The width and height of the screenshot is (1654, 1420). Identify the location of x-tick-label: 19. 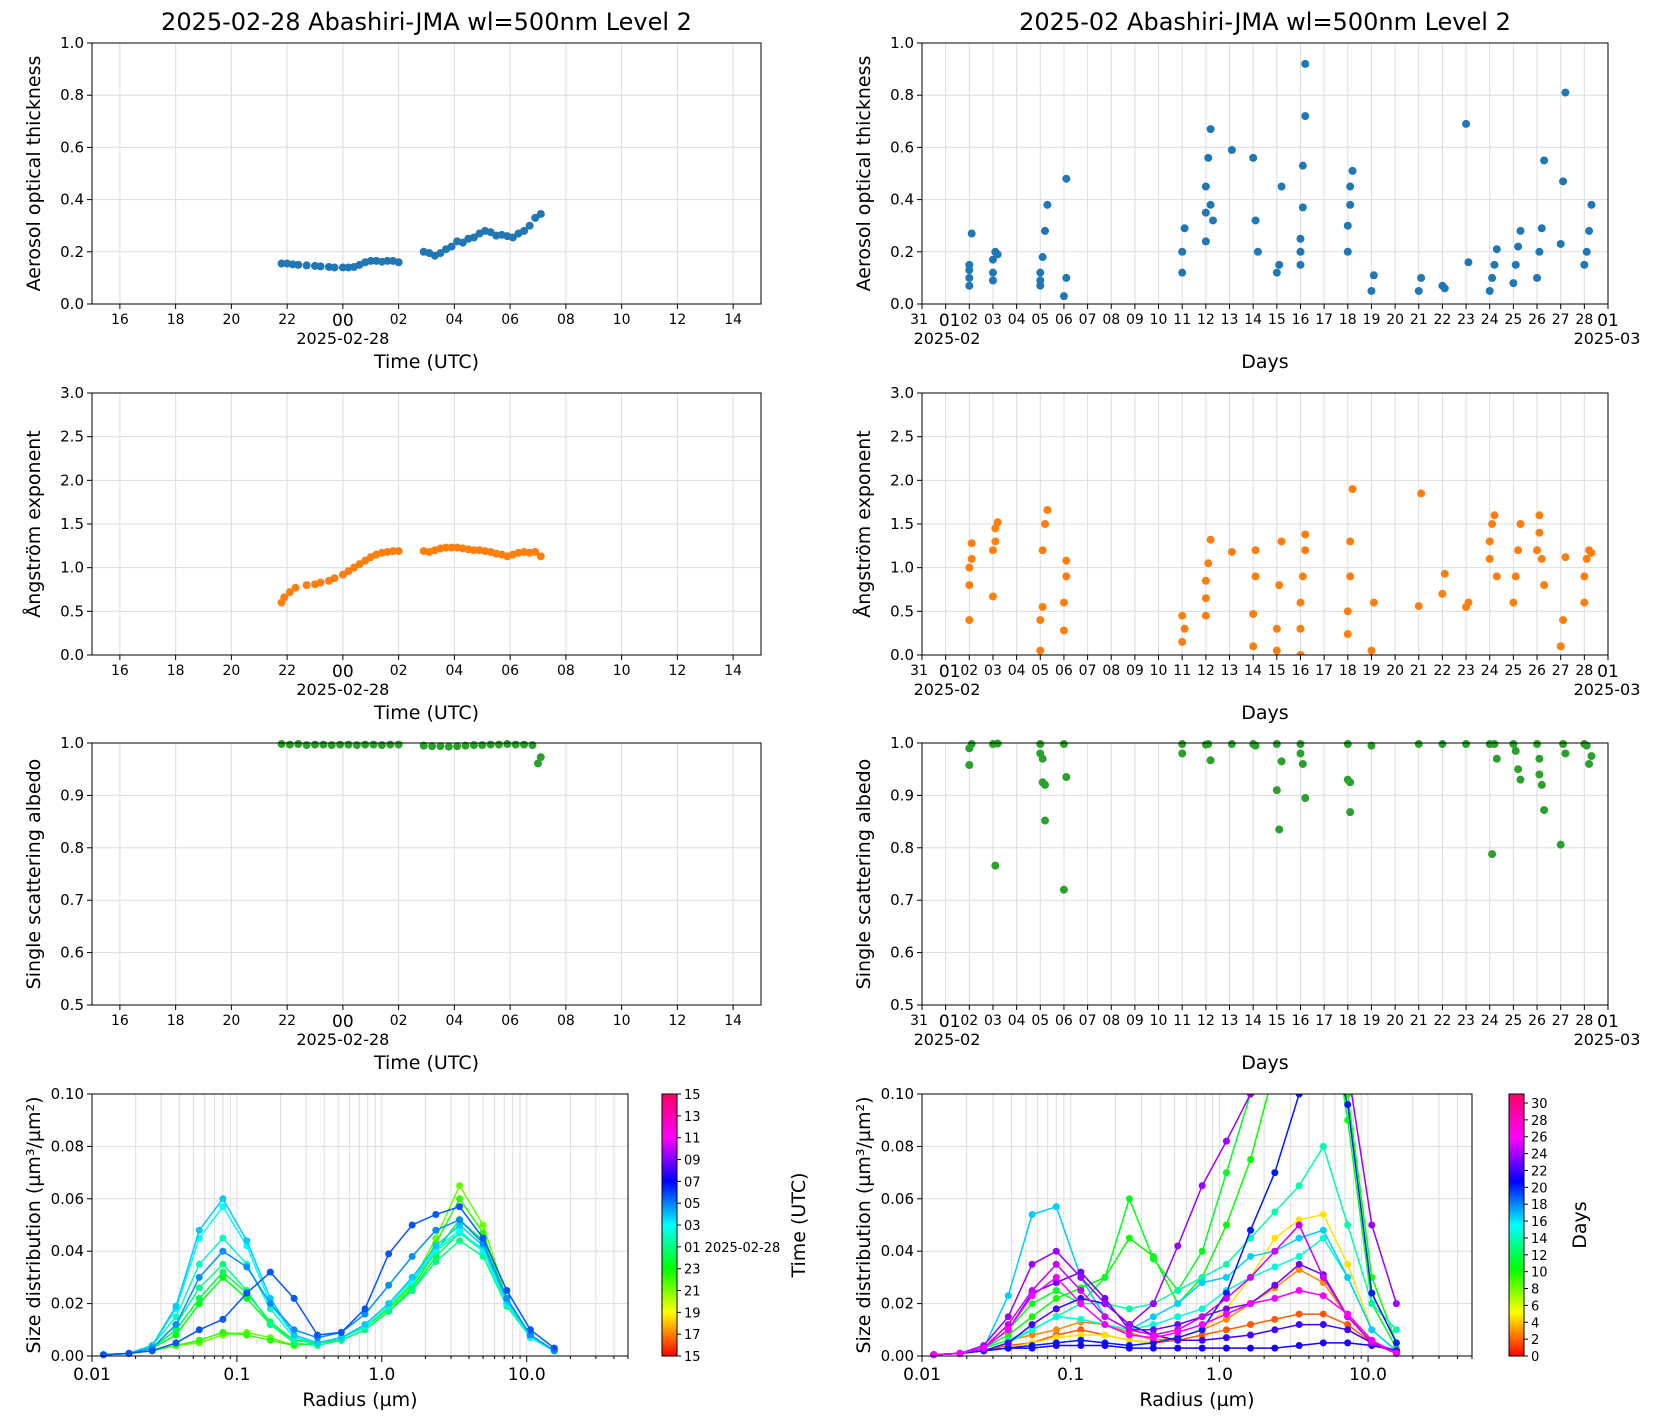
(1372, 320).